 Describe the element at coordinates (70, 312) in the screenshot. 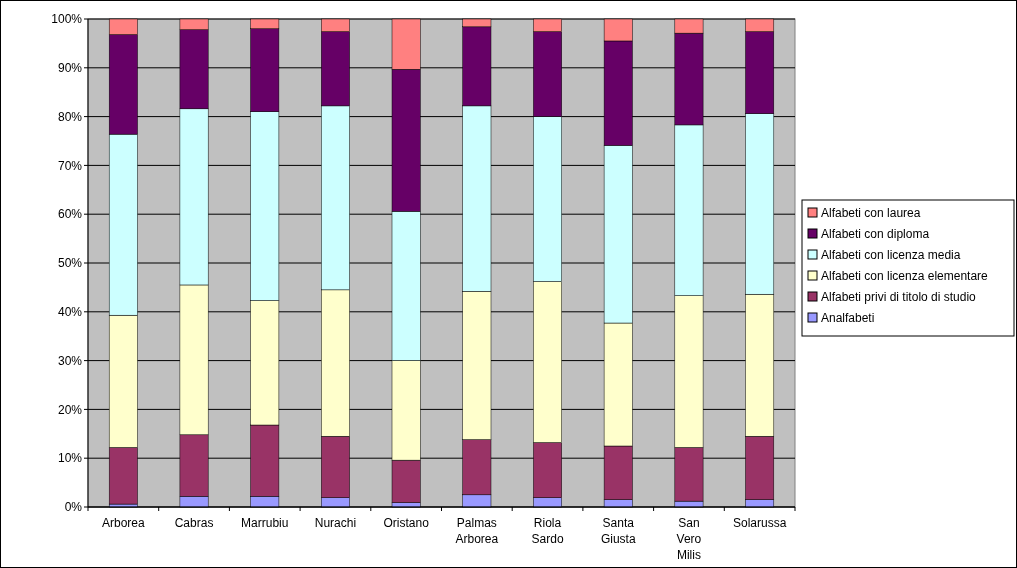

I see `y-tick-label: 40%` at that location.